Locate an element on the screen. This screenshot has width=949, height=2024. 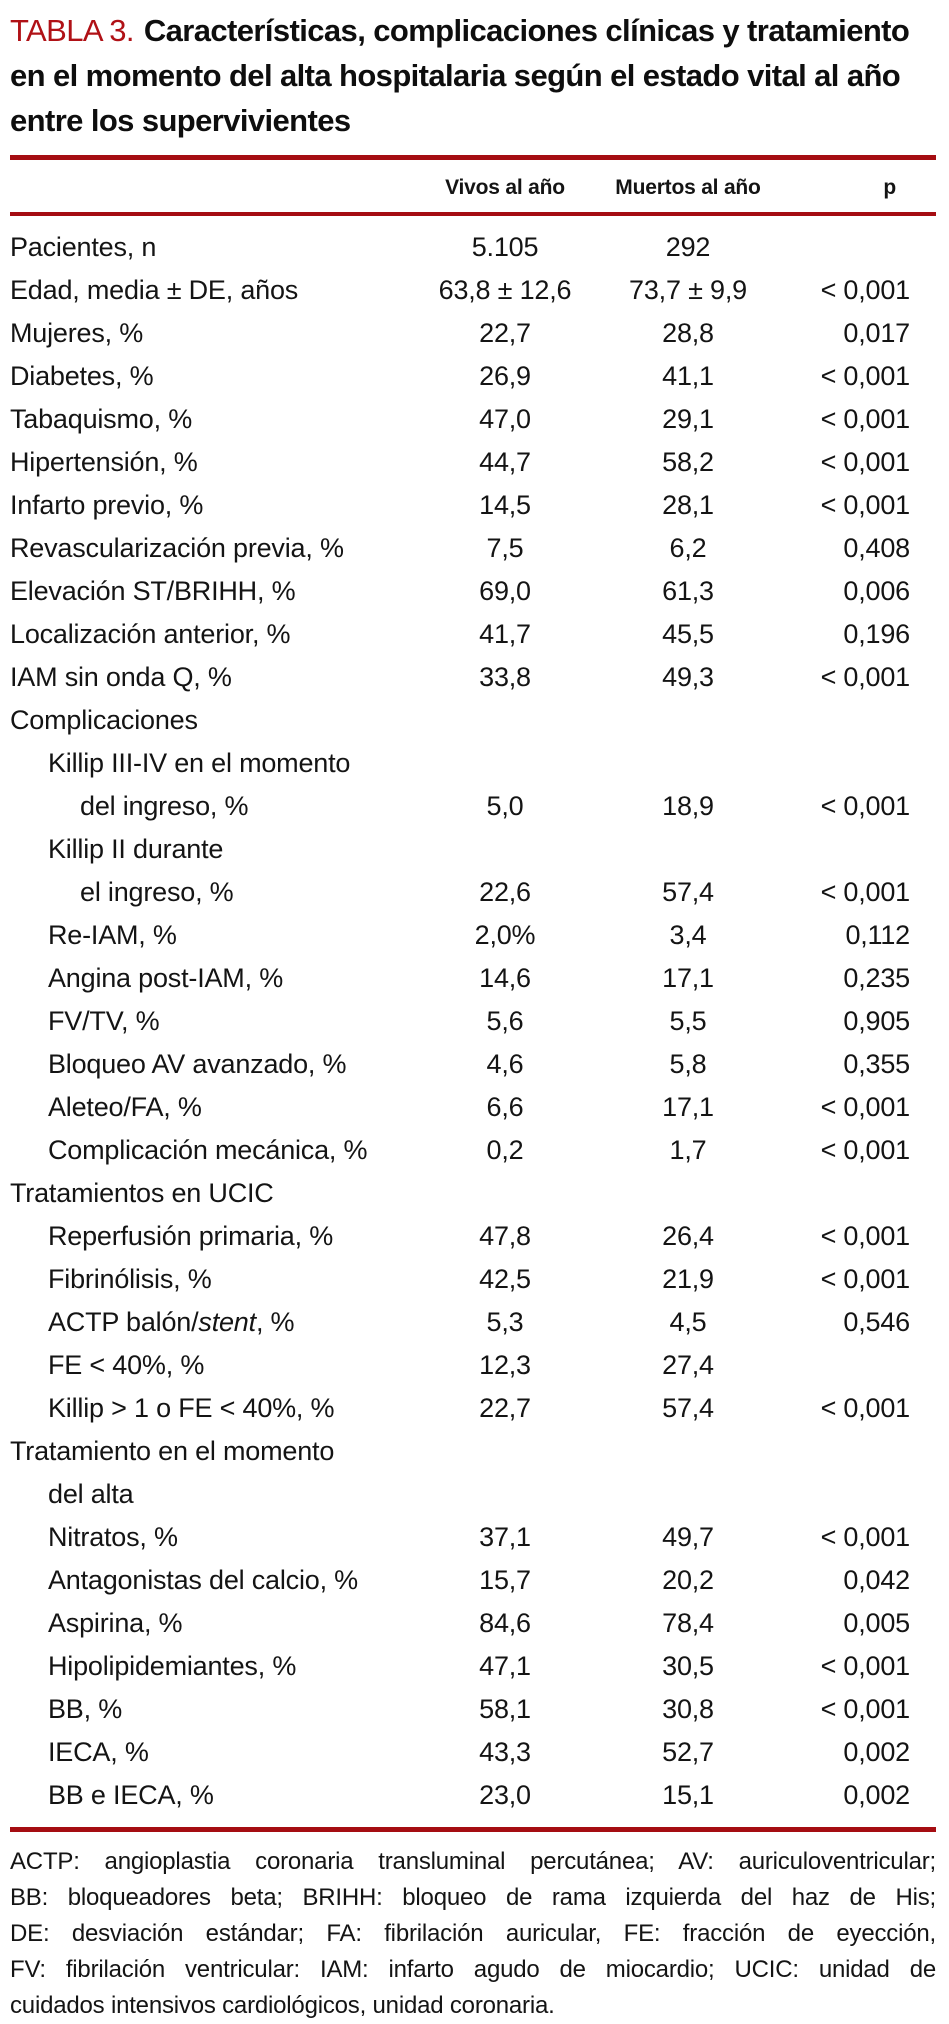
table-row: ACTP balón/stent, % 5,3 4,5 0,546 is located at coordinates (473, 1322).